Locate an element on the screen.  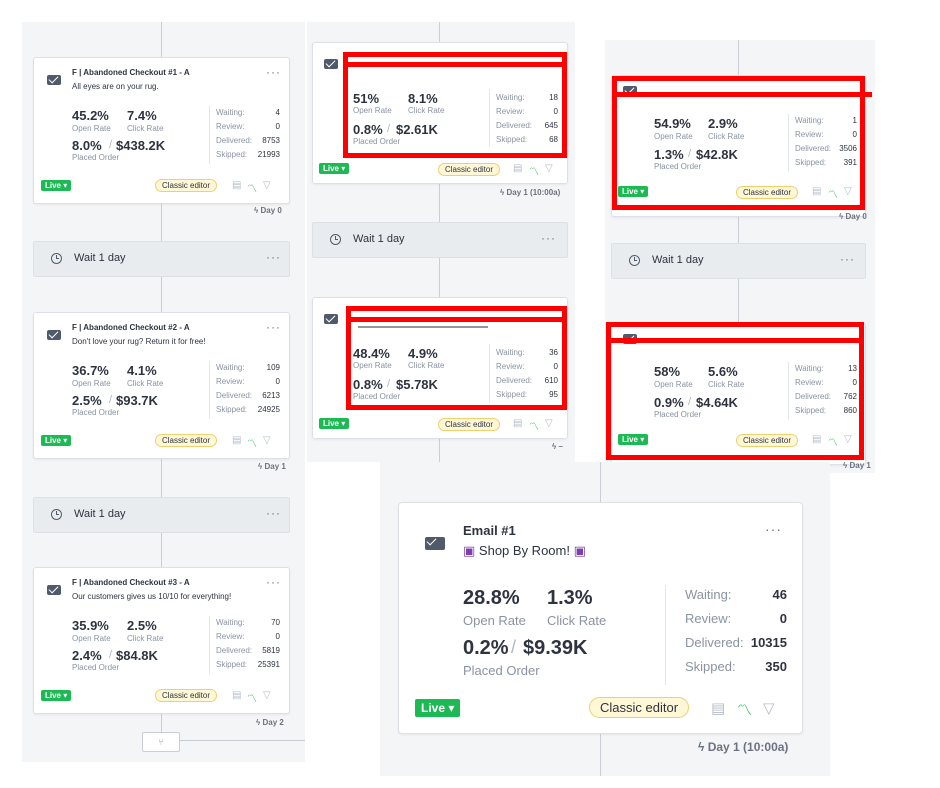
email-title: Email #1 is located at coordinates (489, 530).